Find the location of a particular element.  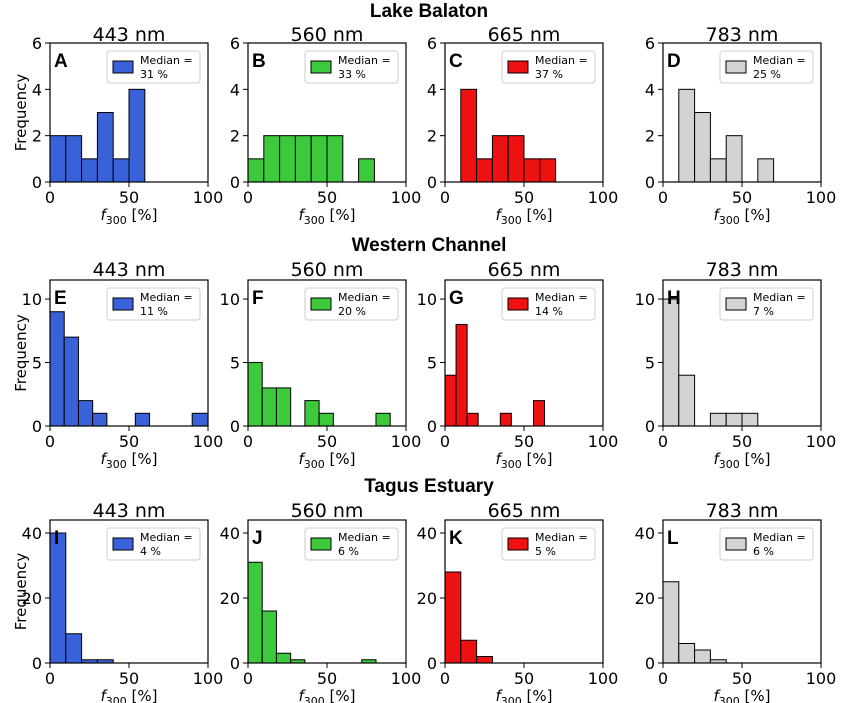

y-tick-label: 6 is located at coordinates (650, 43).